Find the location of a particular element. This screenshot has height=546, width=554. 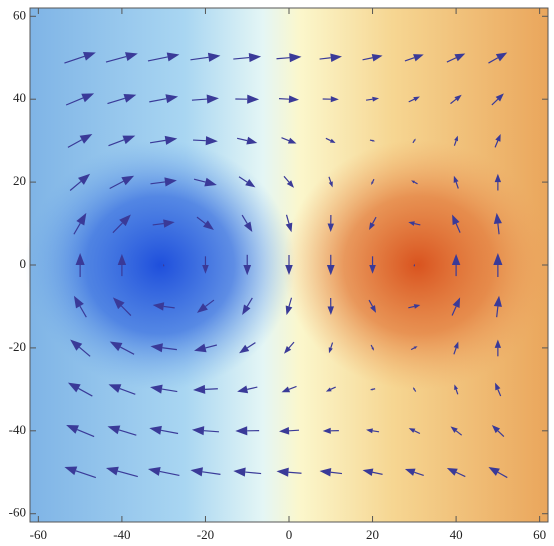

x-tick-label: 40 is located at coordinates (456, 534).